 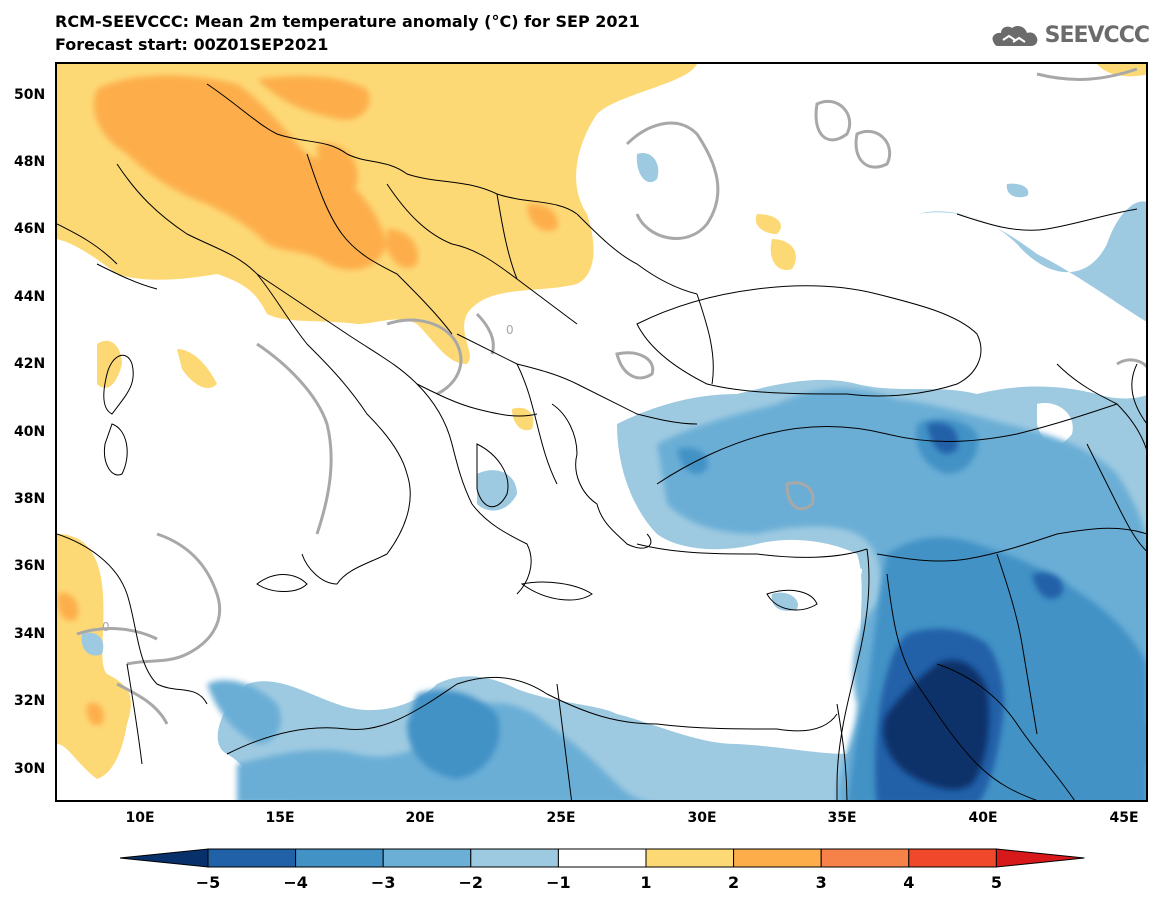 I want to click on colorbar-label: 3, so click(x=821, y=882).